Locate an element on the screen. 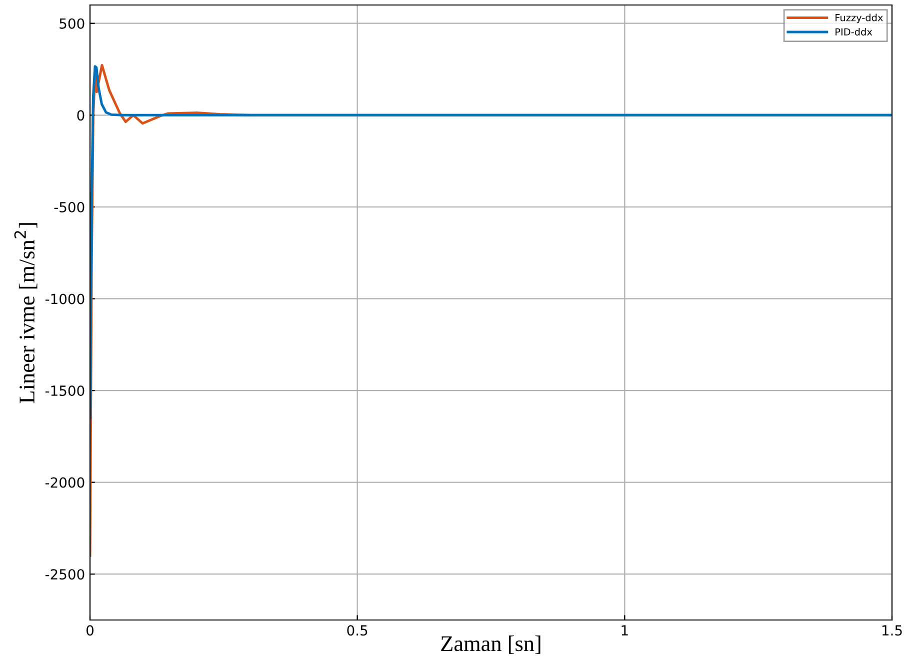  y-tick-label: -1000 is located at coordinates (64, 299).